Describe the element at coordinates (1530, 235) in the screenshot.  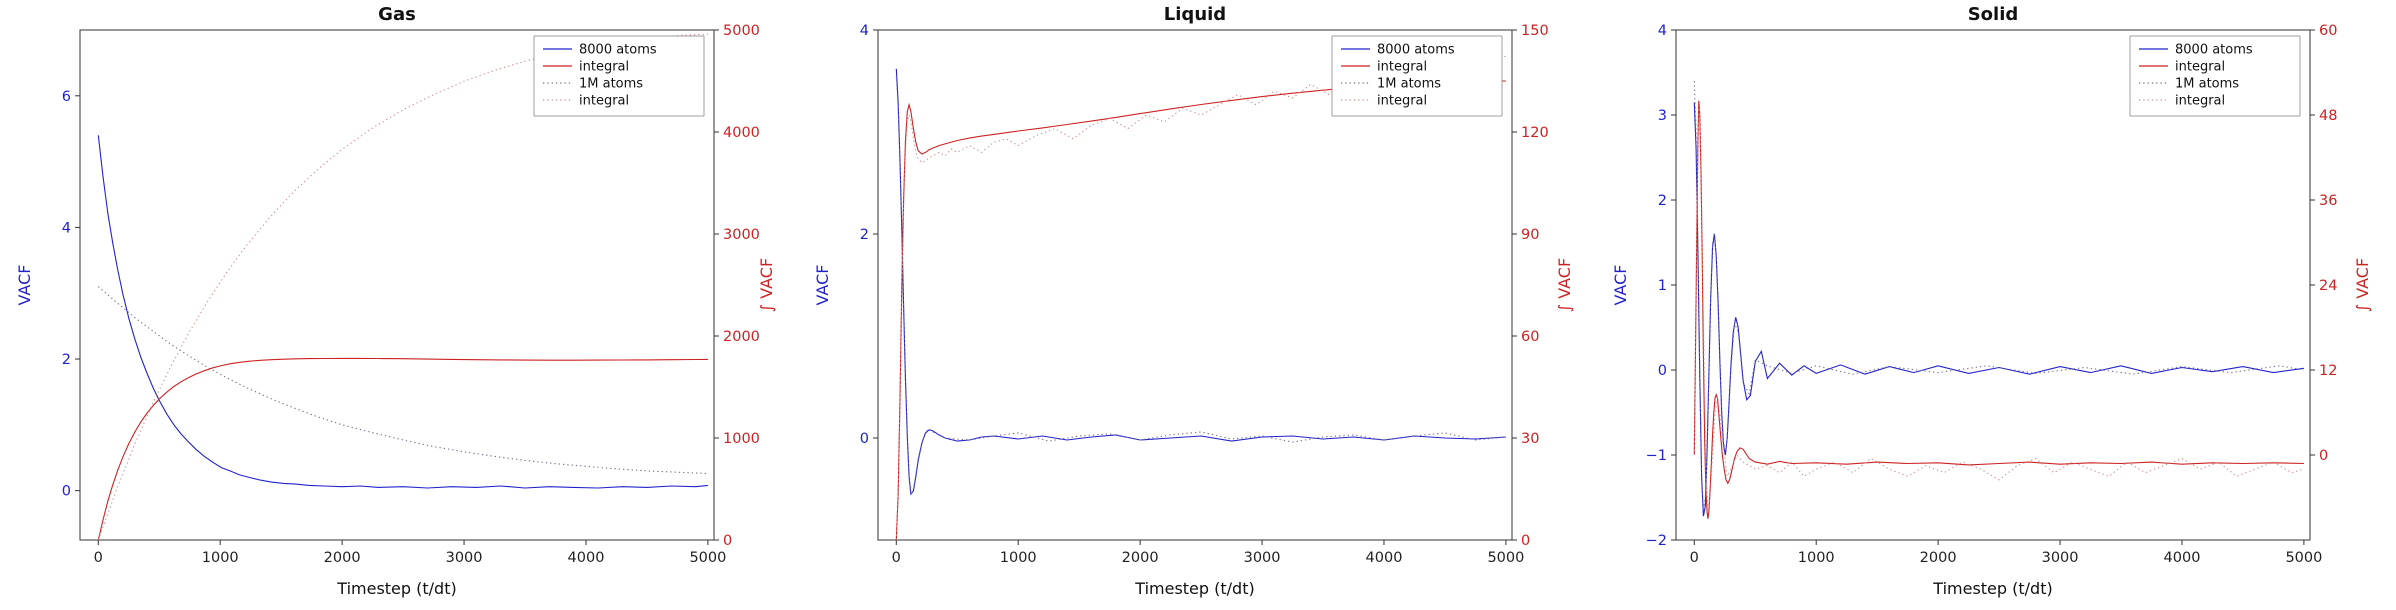
I see `y-right-tick-label: 90` at that location.